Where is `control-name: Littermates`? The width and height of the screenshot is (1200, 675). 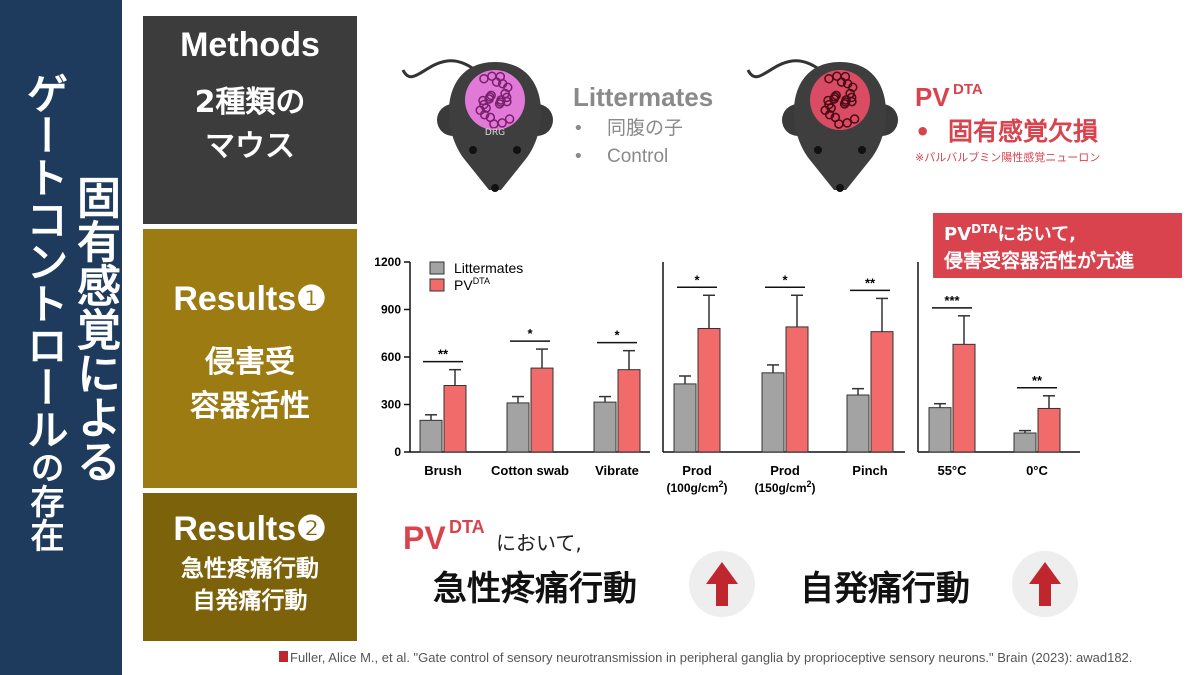
control-name: Littermates is located at coordinates (643, 97).